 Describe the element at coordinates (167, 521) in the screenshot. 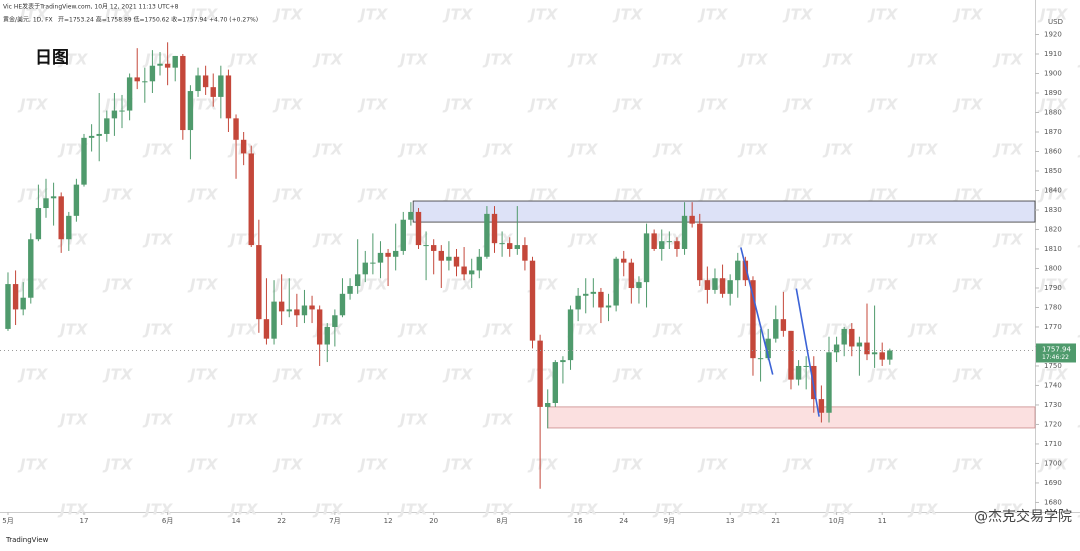

I see `x-tick-label: 6月` at that location.